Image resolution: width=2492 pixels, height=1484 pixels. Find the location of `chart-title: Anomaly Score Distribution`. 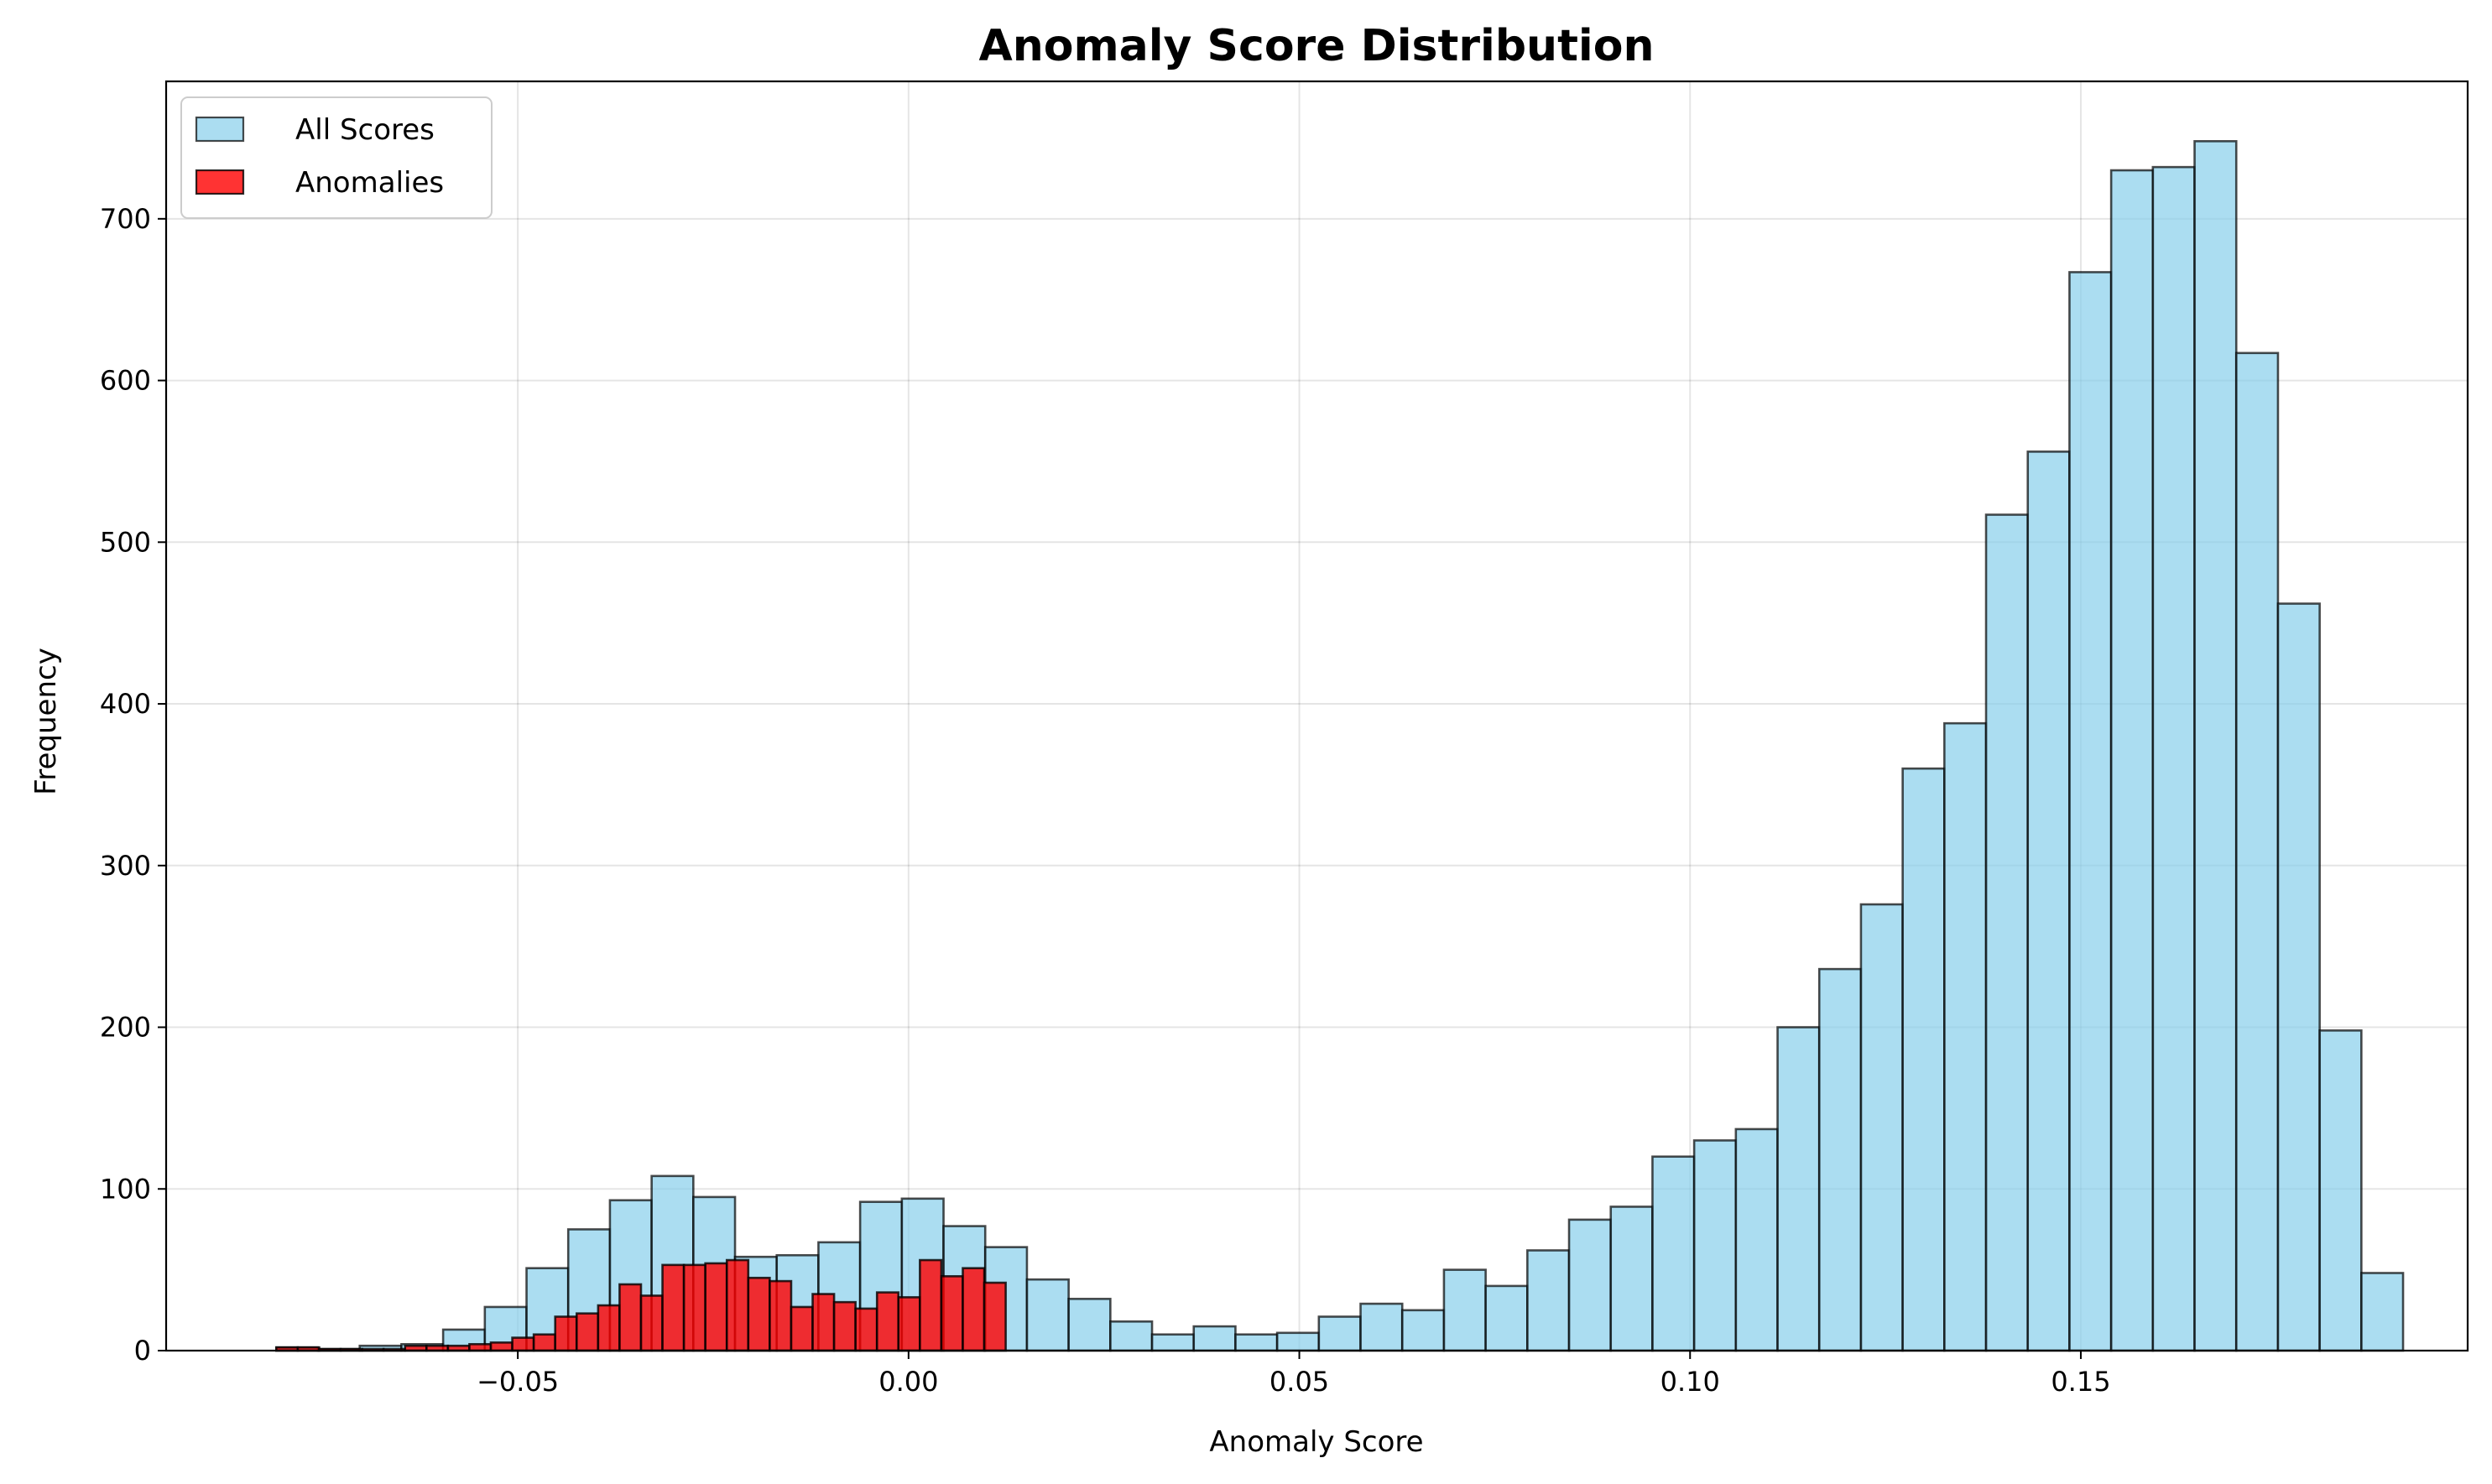

chart-title: Anomaly Score Distribution is located at coordinates (1316, 46).